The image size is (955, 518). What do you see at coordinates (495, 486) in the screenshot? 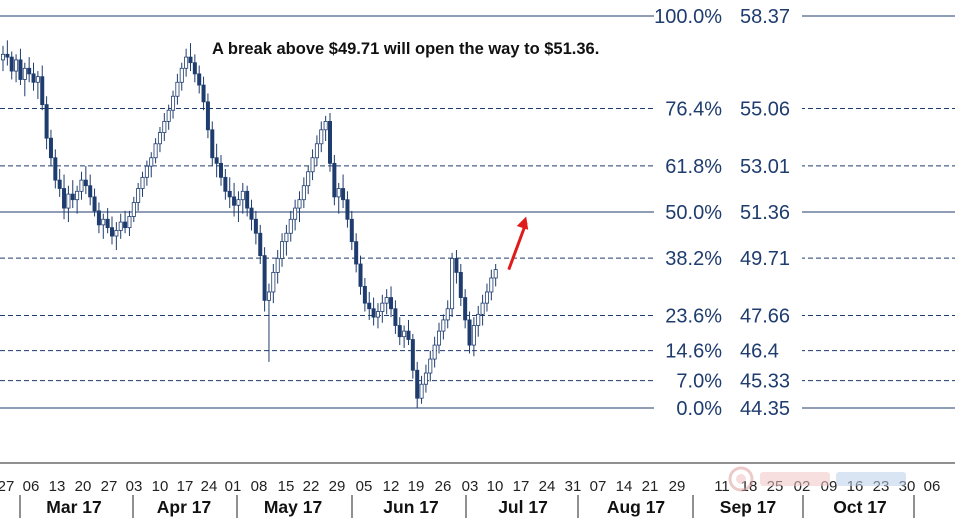
I see `x-tick-label: 10` at bounding box center [495, 486].